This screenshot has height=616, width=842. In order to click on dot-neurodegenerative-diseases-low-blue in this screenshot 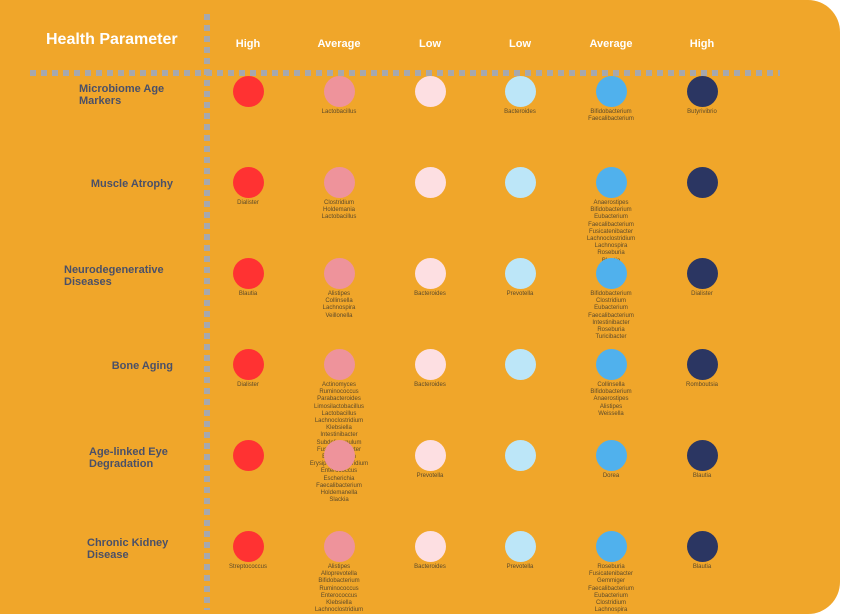, I will do `click(520, 273)`.